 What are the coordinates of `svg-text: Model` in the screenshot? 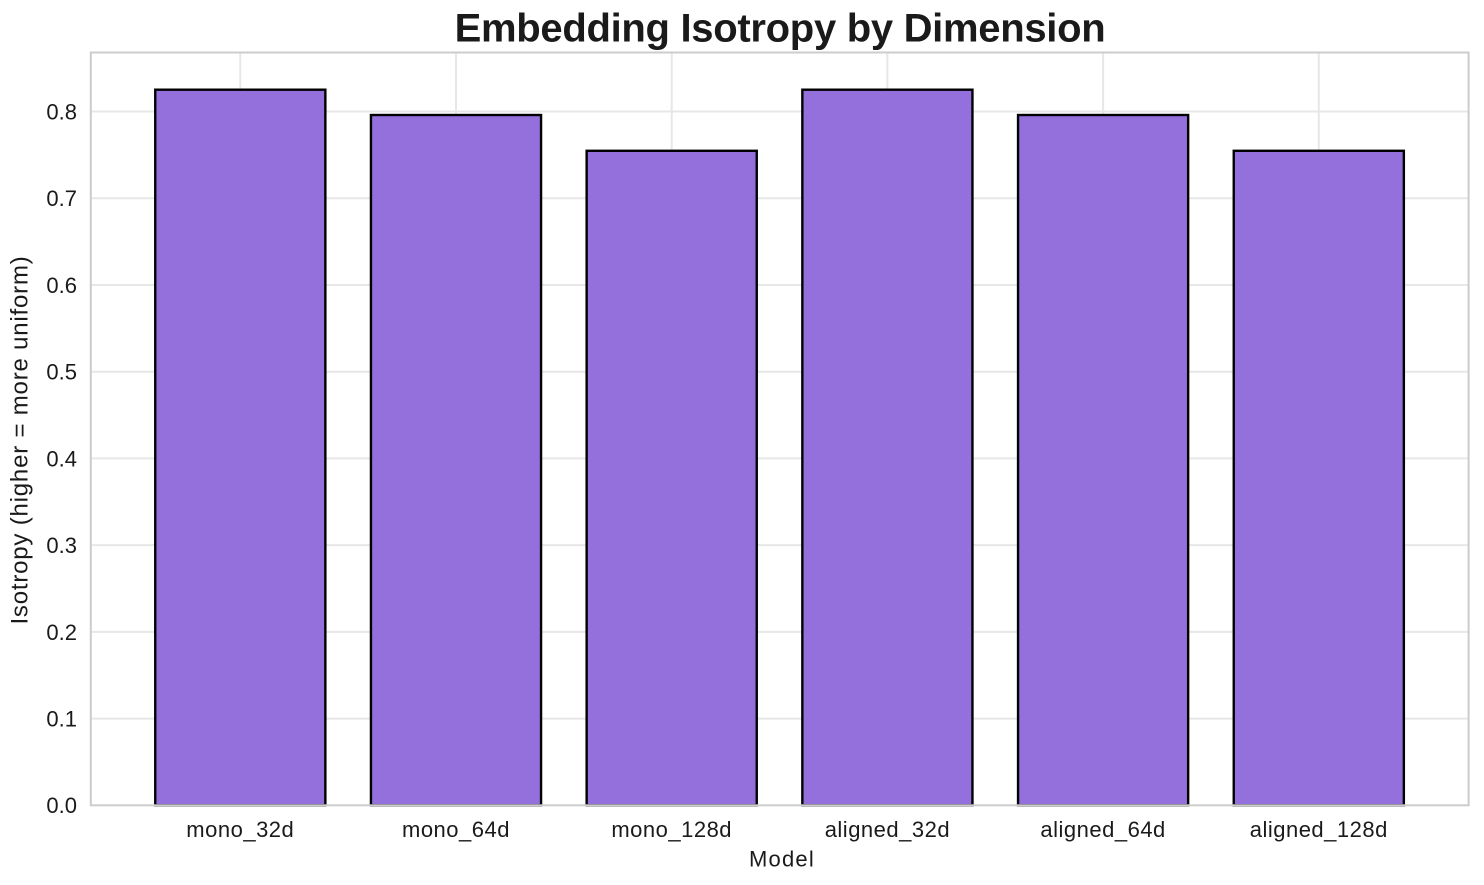 It's located at (782, 859).